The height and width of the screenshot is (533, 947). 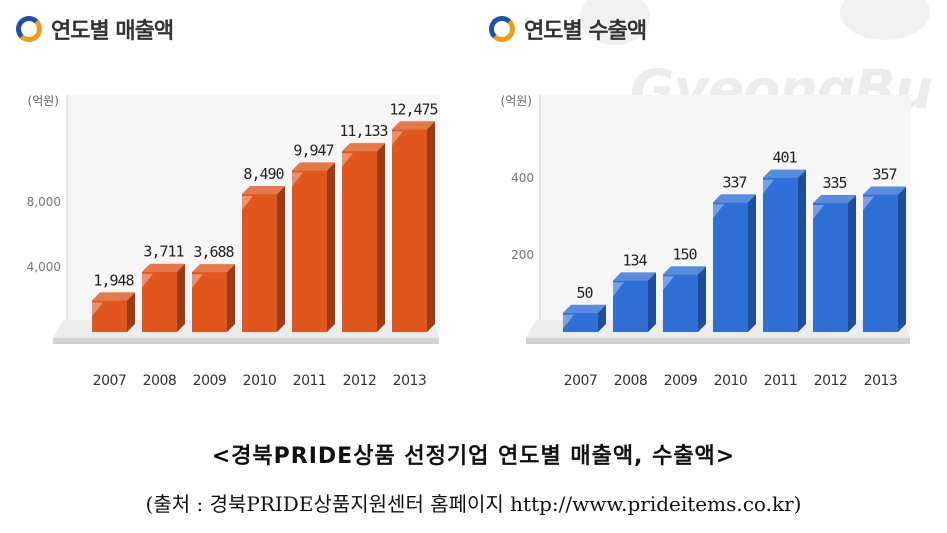 What do you see at coordinates (884, 175) in the screenshot?
I see `data-label: 357` at bounding box center [884, 175].